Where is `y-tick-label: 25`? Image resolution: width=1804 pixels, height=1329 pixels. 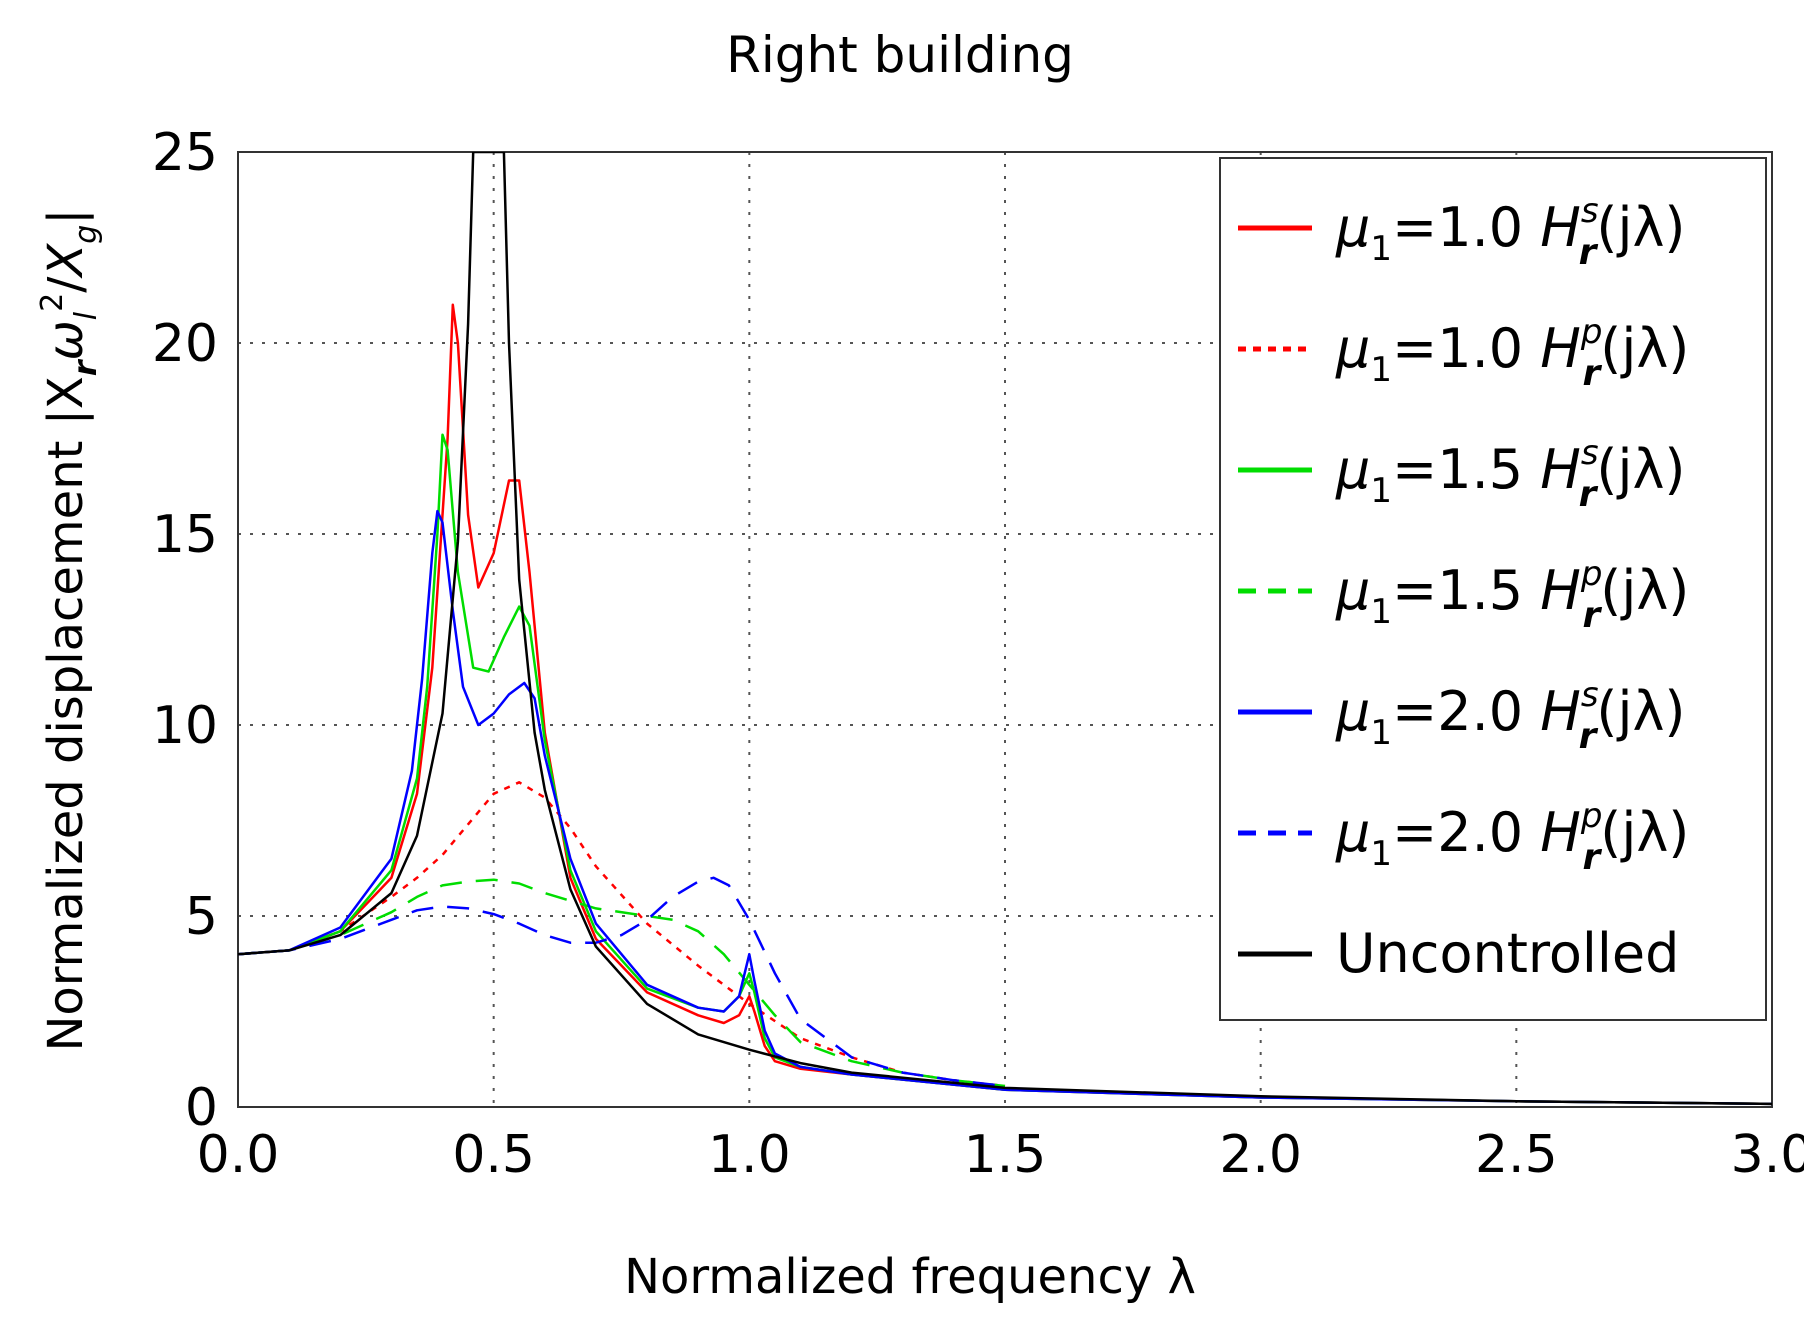 y-tick-label: 25 is located at coordinates (185, 153).